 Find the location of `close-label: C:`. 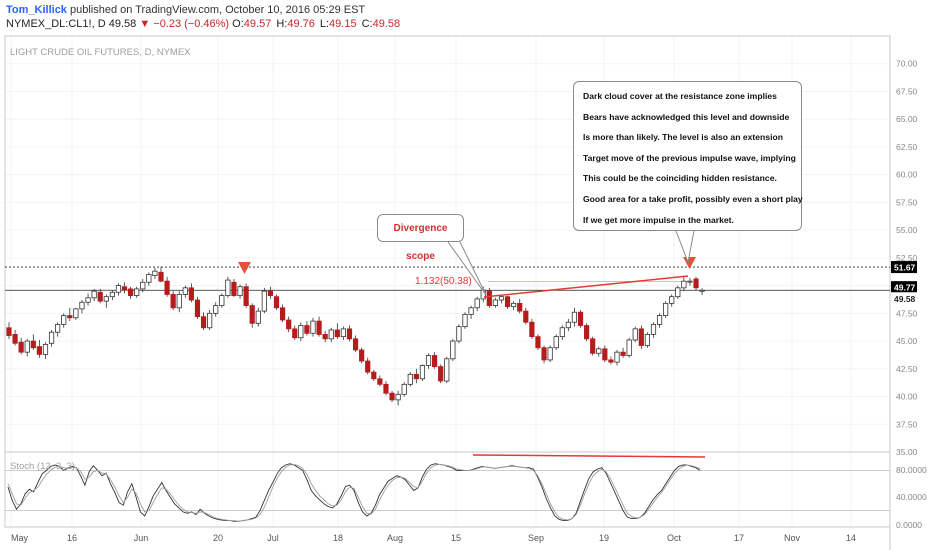

close-label: C: is located at coordinates (367, 24).